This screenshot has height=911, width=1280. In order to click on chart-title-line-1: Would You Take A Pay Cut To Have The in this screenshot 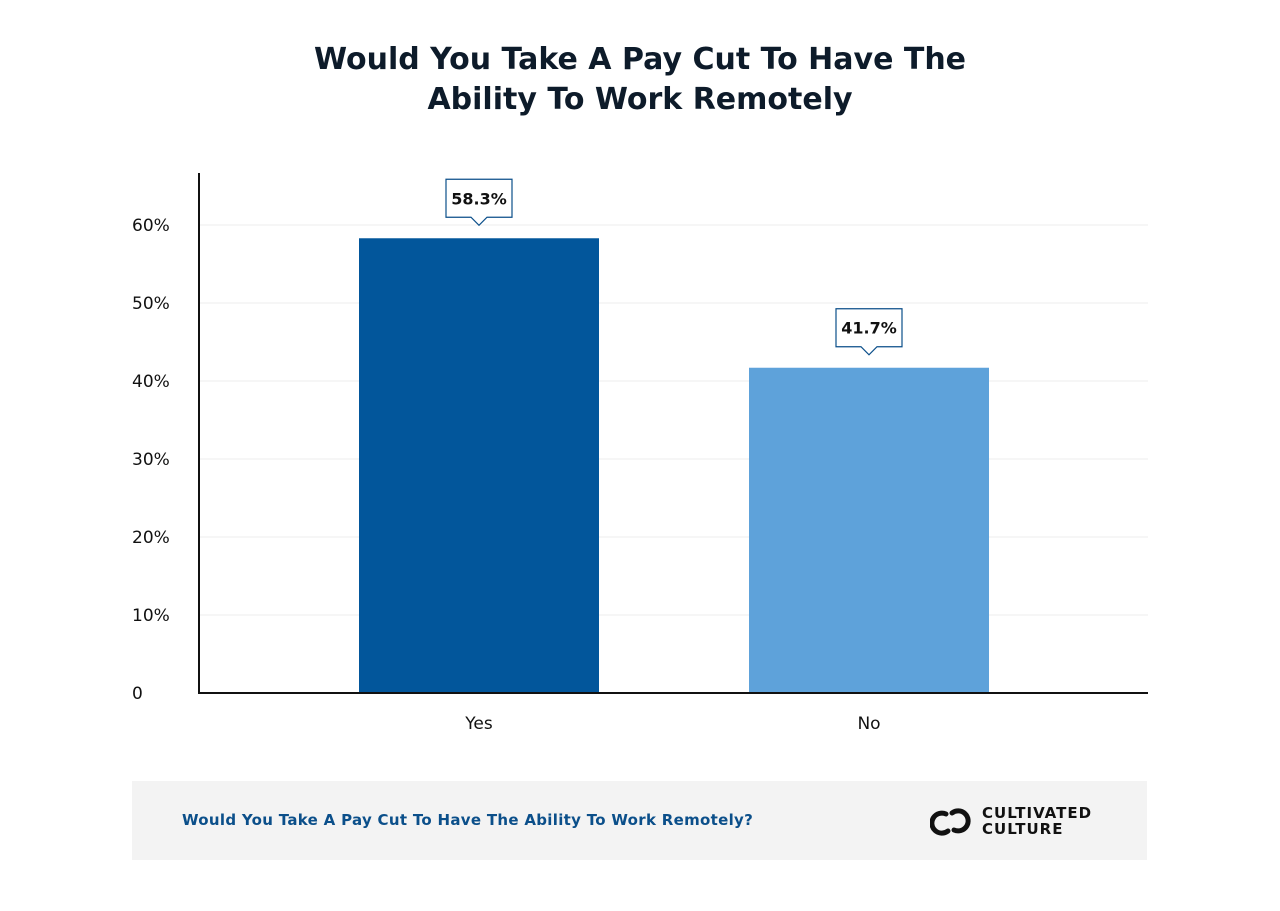, I will do `click(640, 59)`.